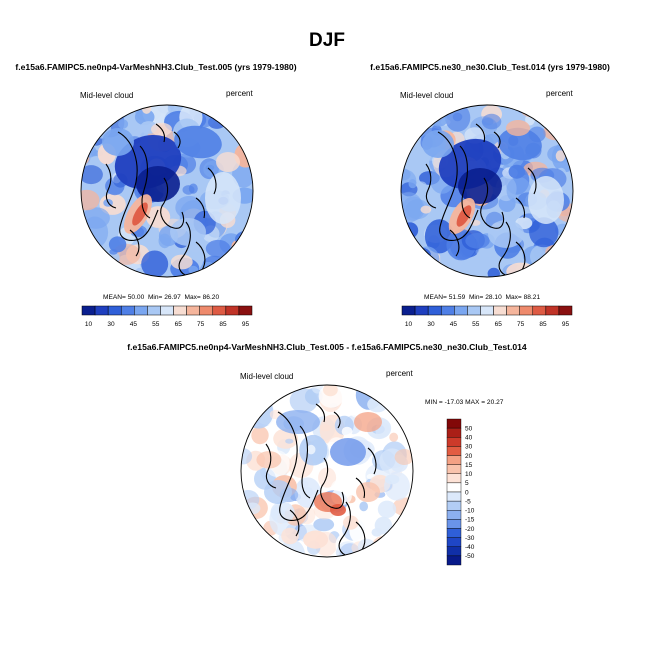 This screenshot has height=654, width=654. What do you see at coordinates (513, 297) in the screenshot?
I see `panel-2-max-label: Max=` at bounding box center [513, 297].